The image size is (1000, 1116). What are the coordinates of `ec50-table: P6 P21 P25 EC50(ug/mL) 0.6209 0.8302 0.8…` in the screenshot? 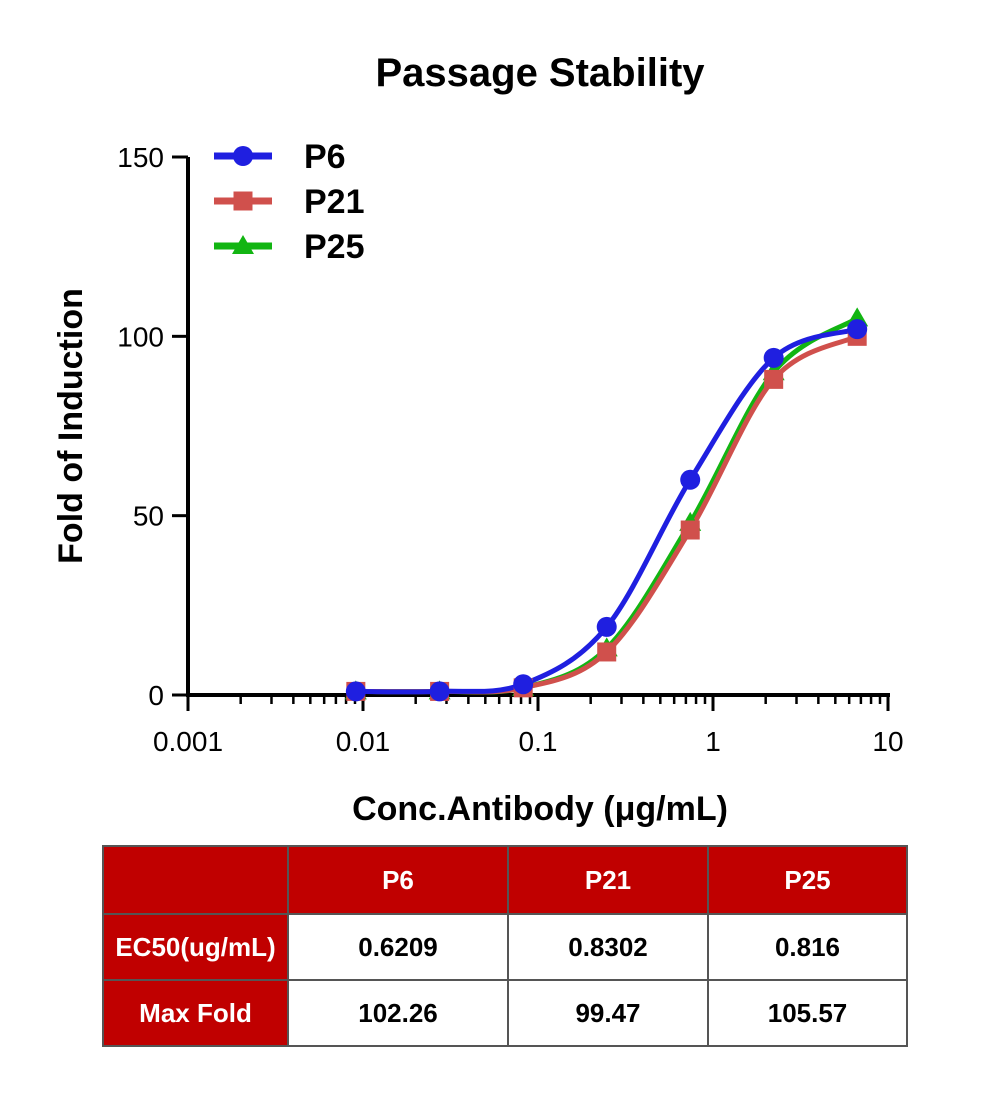 It's located at (505, 946).